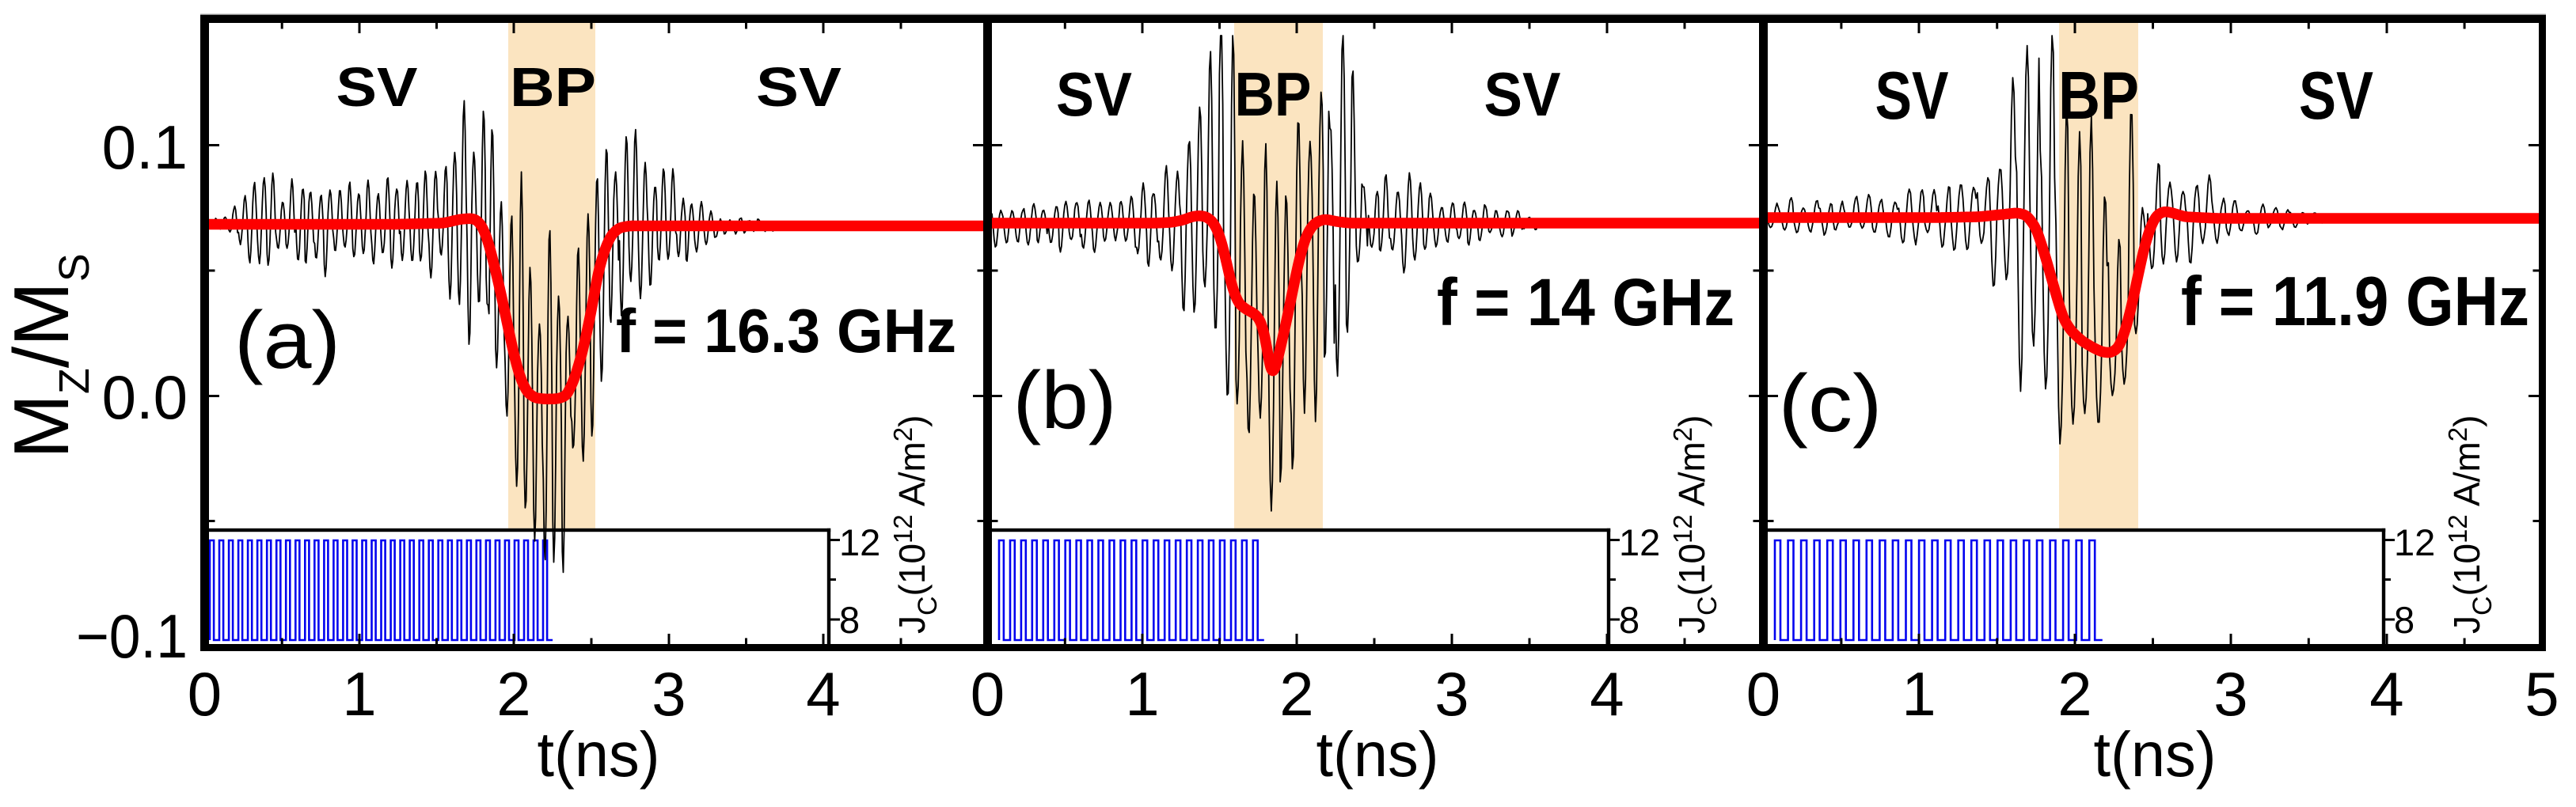 Image resolution: width=2576 pixels, height=807 pixels. Describe the element at coordinates (145, 147) in the screenshot. I see `svg-text: 0.1` at that location.